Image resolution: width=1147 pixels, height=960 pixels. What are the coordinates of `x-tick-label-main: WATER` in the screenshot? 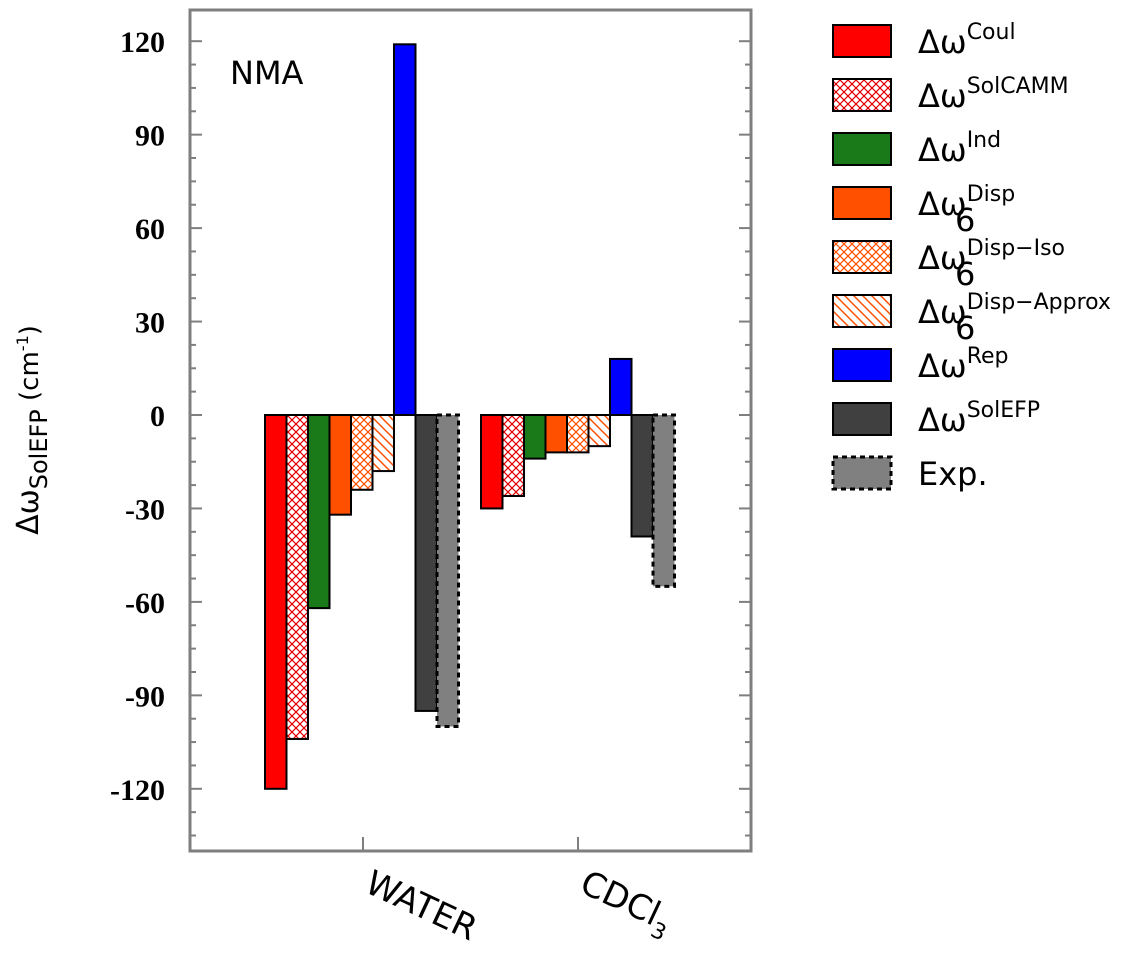 It's located at (421, 906).